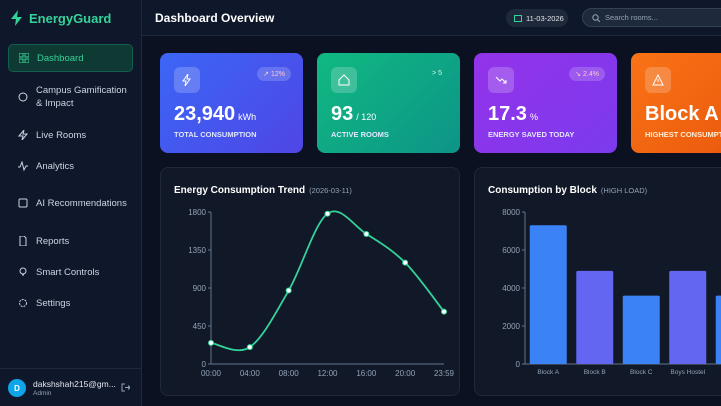 The width and height of the screenshot is (721, 406). What do you see at coordinates (327, 373) in the screenshot?
I see `x-tick-label: 12:00` at bounding box center [327, 373].